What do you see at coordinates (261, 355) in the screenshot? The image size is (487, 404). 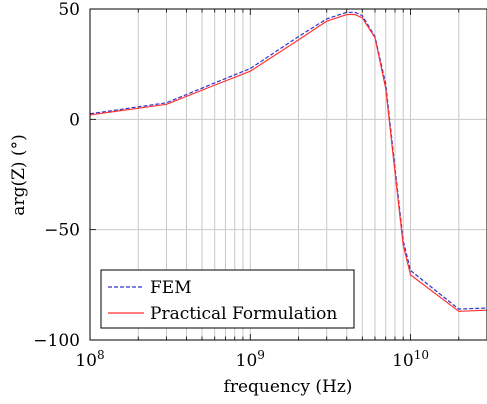 I see `x-tick-label-exponent: 9` at bounding box center [261, 355].